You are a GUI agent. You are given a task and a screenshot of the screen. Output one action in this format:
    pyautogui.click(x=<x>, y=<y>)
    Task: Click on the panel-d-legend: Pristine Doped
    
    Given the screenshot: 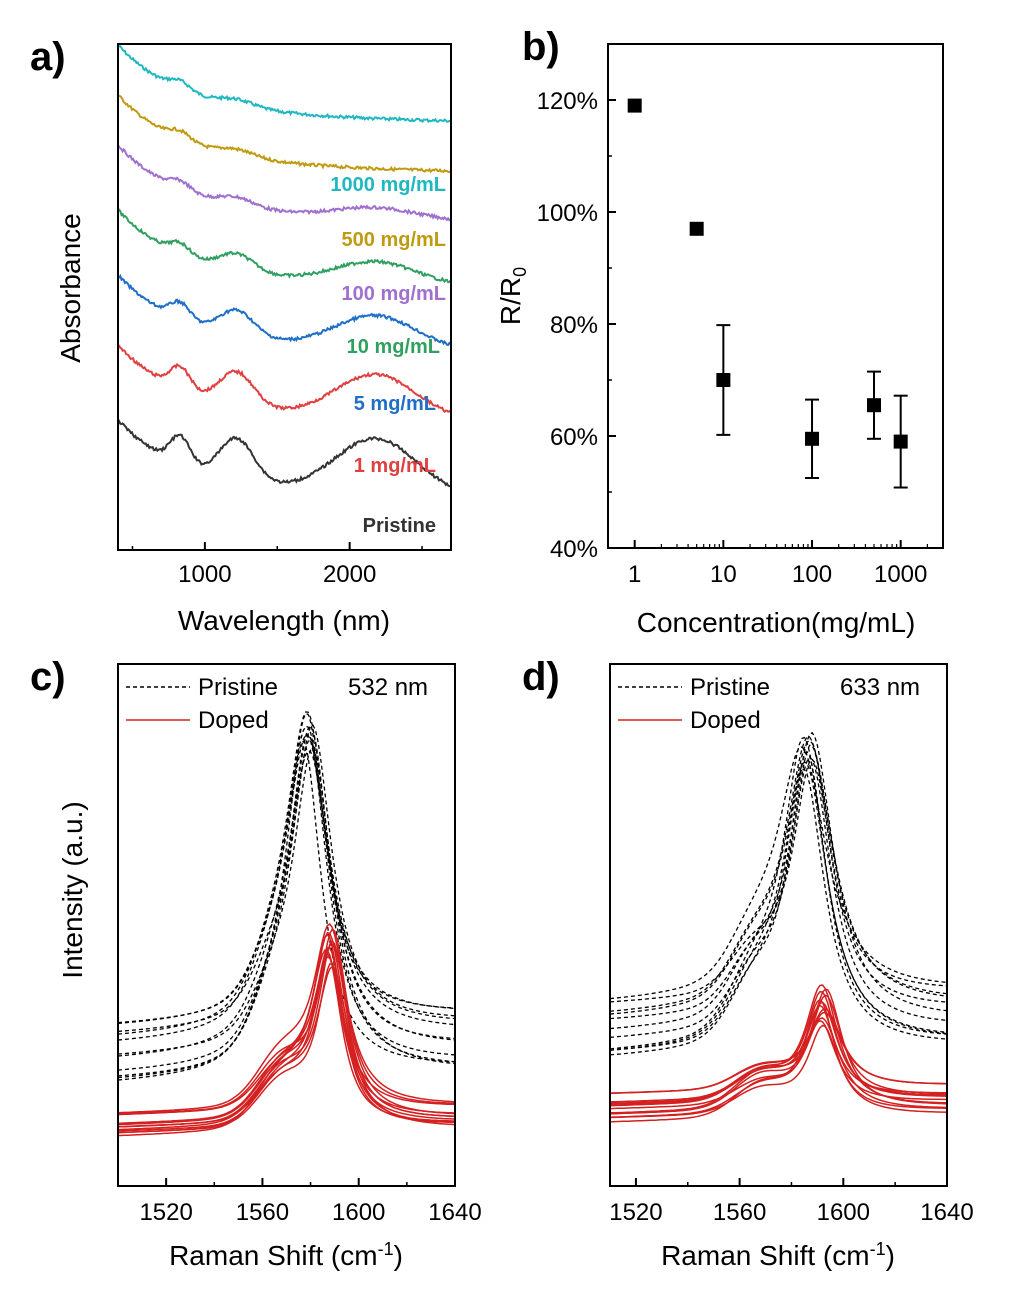 What is the action you would take?
    pyautogui.click(x=694, y=704)
    